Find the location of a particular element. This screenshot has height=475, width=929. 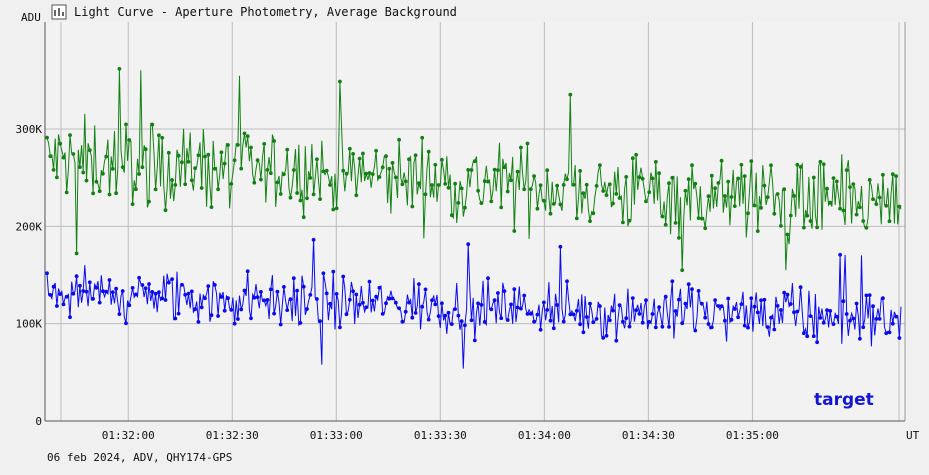

observation-info: 06 feb 2024, ADV, QHY174-GPS is located at coordinates (139, 457).